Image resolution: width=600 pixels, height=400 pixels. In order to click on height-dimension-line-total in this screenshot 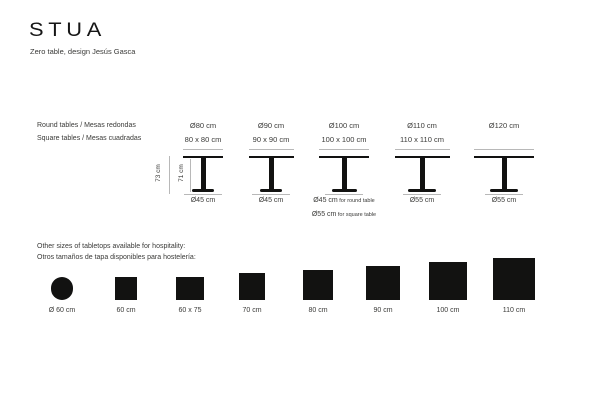, I will do `click(169, 175)`.